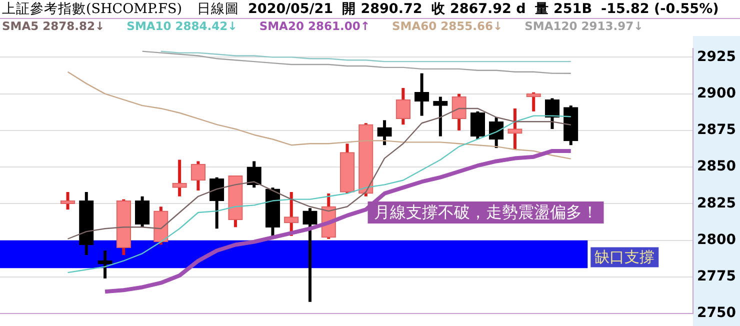  Describe the element at coordinates (716, 130) in the screenshot. I see `y-tick-label: 2875` at that location.